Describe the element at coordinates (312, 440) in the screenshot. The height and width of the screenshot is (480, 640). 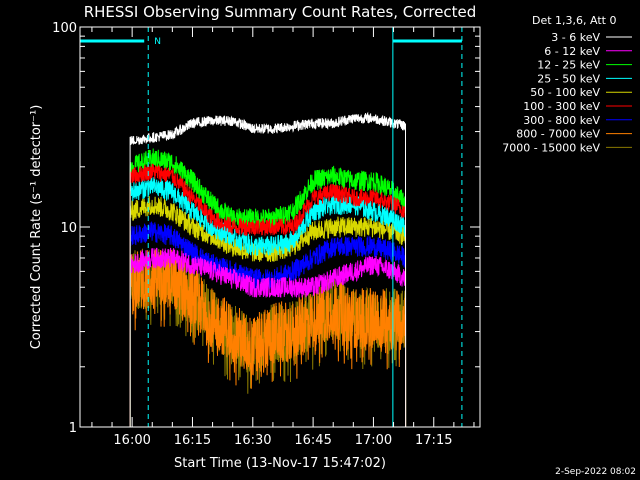
I see `x-tick-label: 16:45` at that location.